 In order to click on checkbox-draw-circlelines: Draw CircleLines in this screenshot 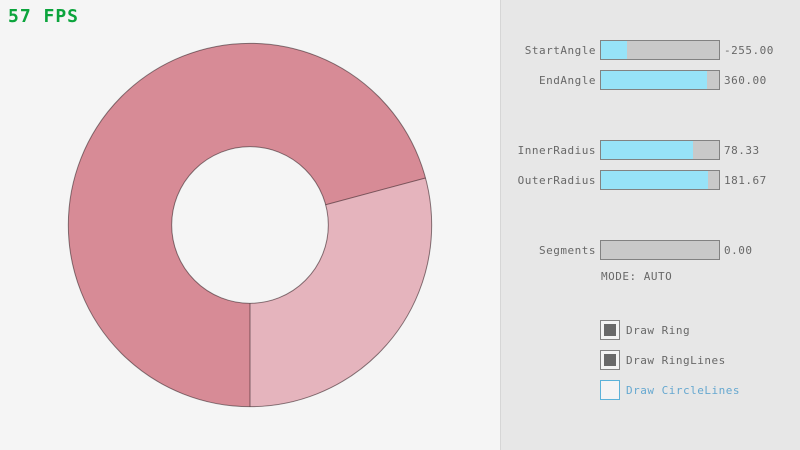, I will do `click(650, 390)`.